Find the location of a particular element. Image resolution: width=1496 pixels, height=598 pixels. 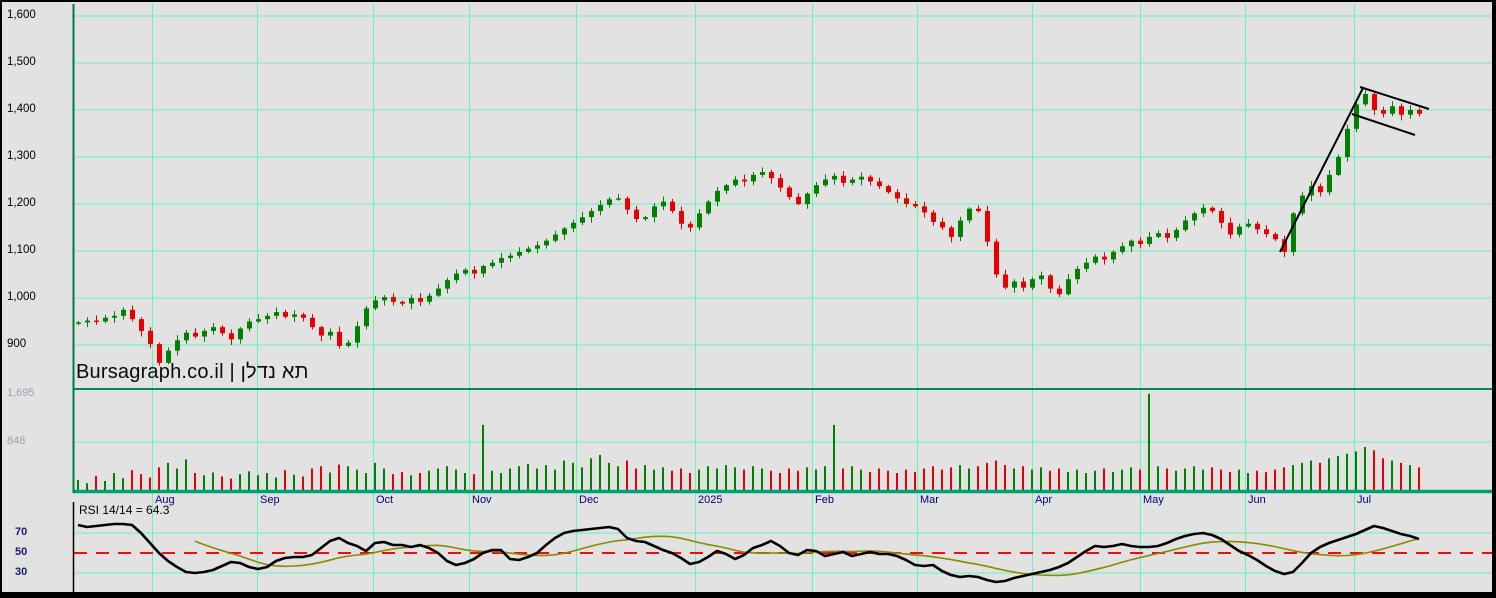

volume-tick-label: 1,695 is located at coordinates (21, 393).